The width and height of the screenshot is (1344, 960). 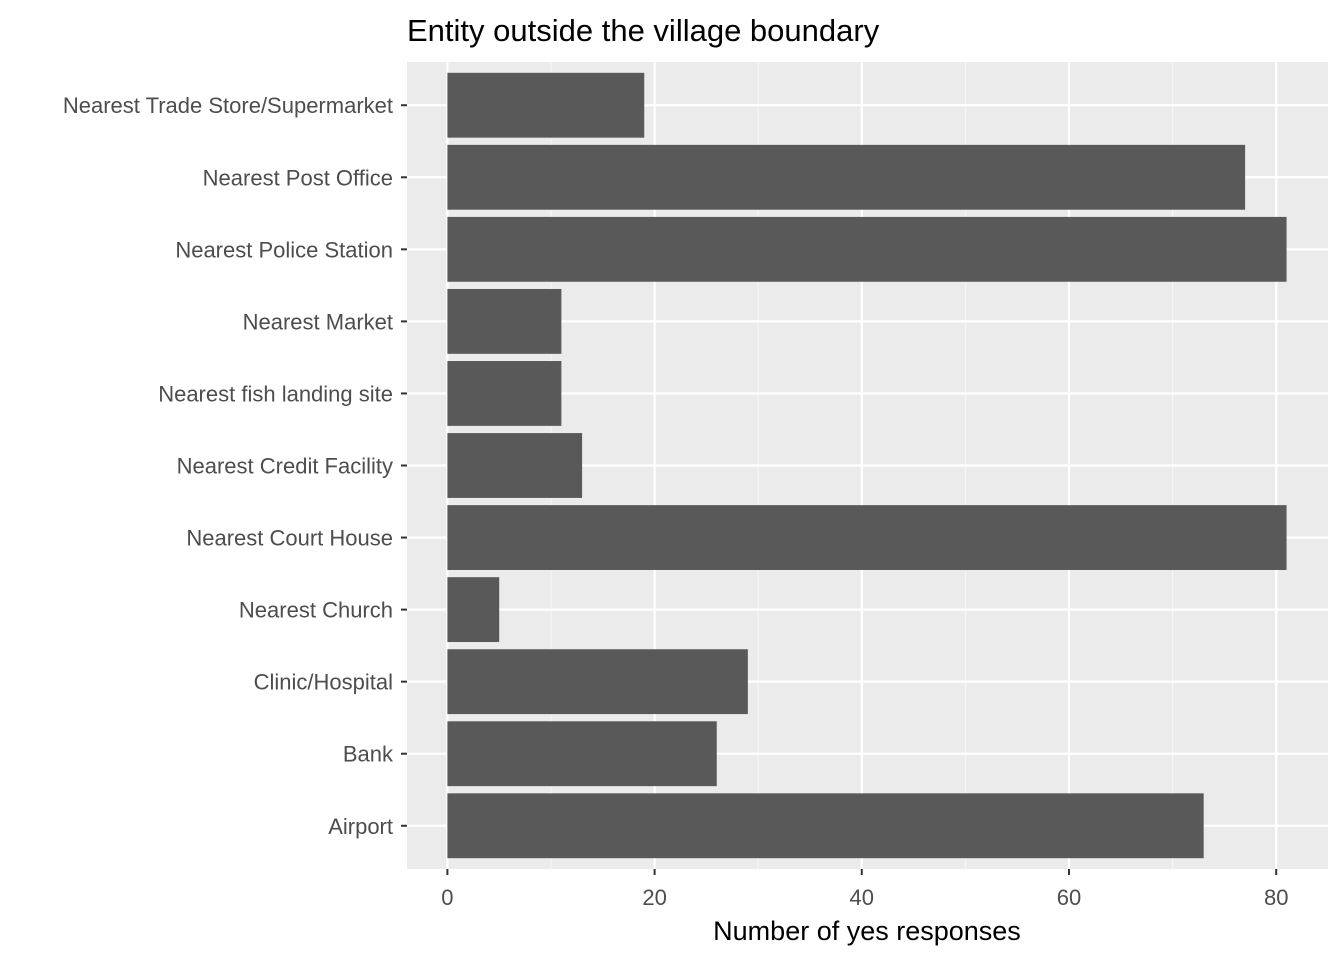 What do you see at coordinates (867, 931) in the screenshot?
I see `x-axis-title: Number of yes responses` at bounding box center [867, 931].